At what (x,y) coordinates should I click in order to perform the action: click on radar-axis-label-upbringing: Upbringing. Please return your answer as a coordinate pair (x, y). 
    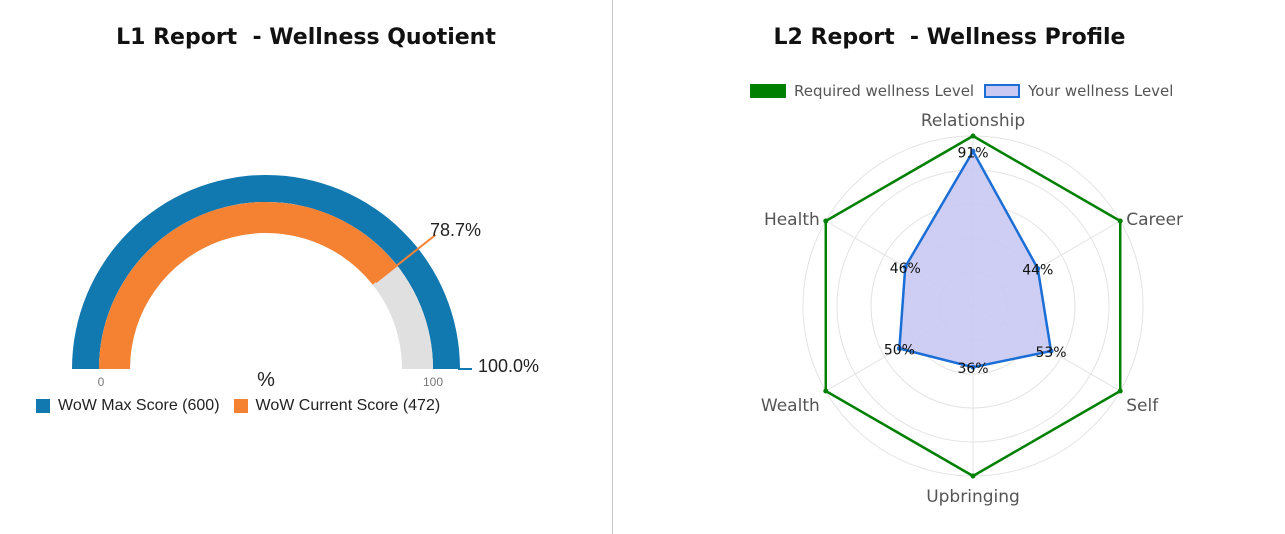
    Looking at the image, I should click on (973, 497).